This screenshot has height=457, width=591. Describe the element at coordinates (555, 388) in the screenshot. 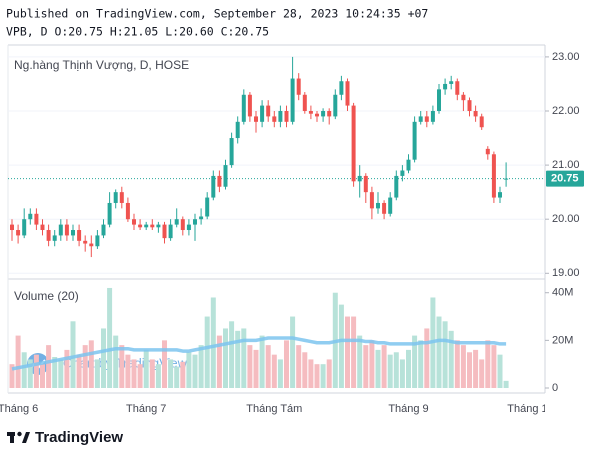

I see `volume-tick-label: 0` at that location.